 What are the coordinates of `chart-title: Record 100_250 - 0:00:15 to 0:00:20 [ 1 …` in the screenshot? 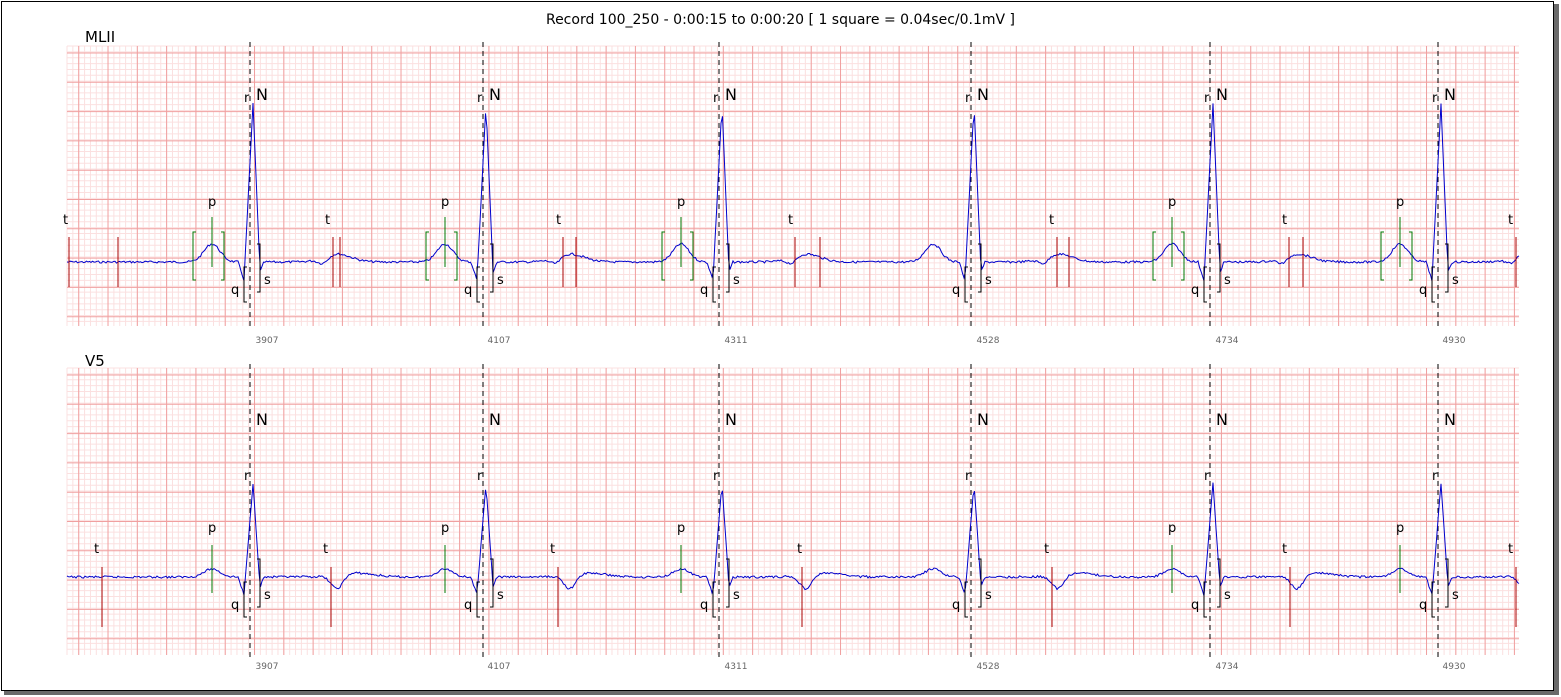 It's located at (780, 20).